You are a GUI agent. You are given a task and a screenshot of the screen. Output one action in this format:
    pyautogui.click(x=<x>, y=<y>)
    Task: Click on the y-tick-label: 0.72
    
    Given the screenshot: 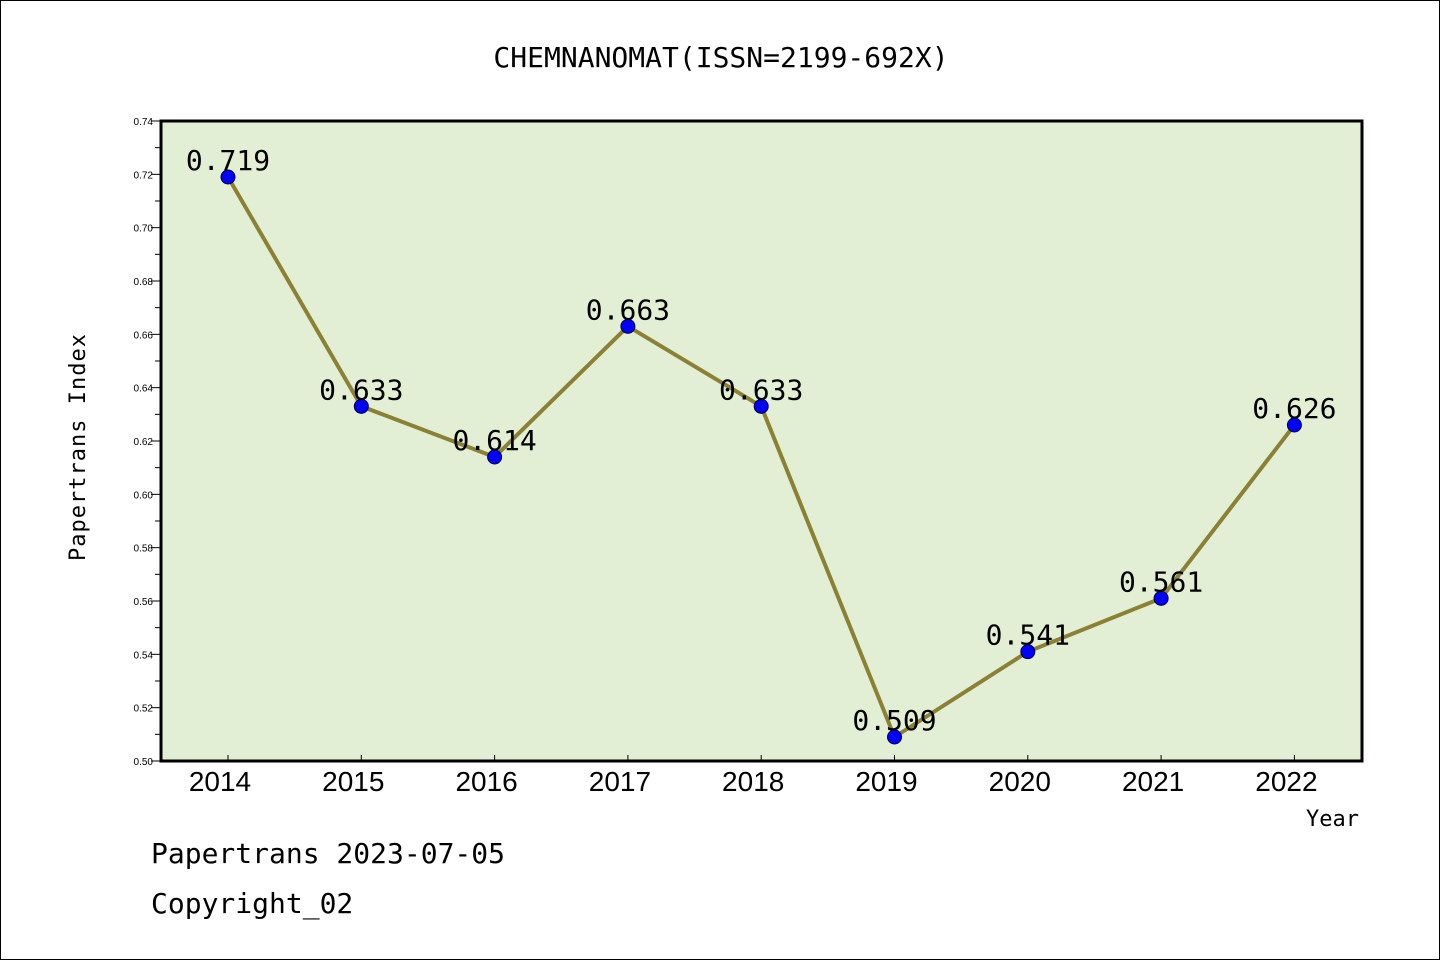 What is the action you would take?
    pyautogui.click(x=144, y=175)
    